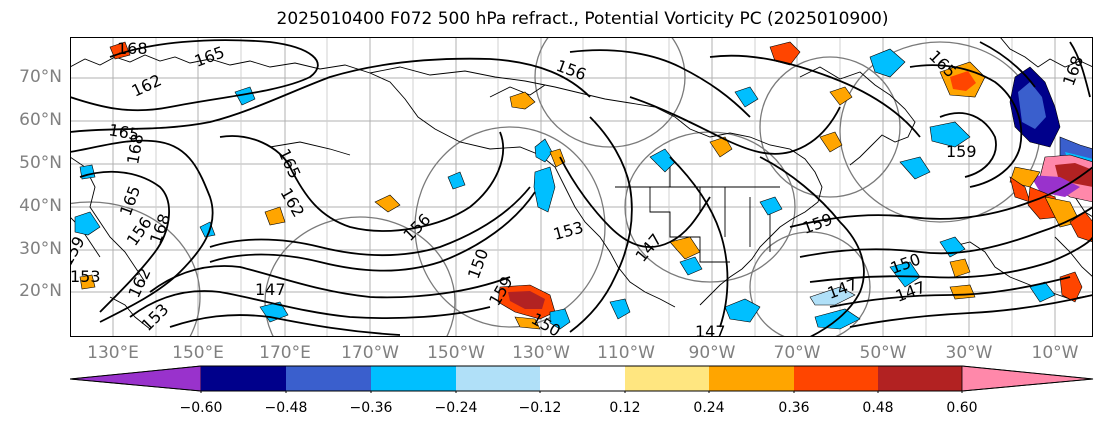  Describe the element at coordinates (794, 408) in the screenshot. I see `colorbar-label: 0.36` at that location.